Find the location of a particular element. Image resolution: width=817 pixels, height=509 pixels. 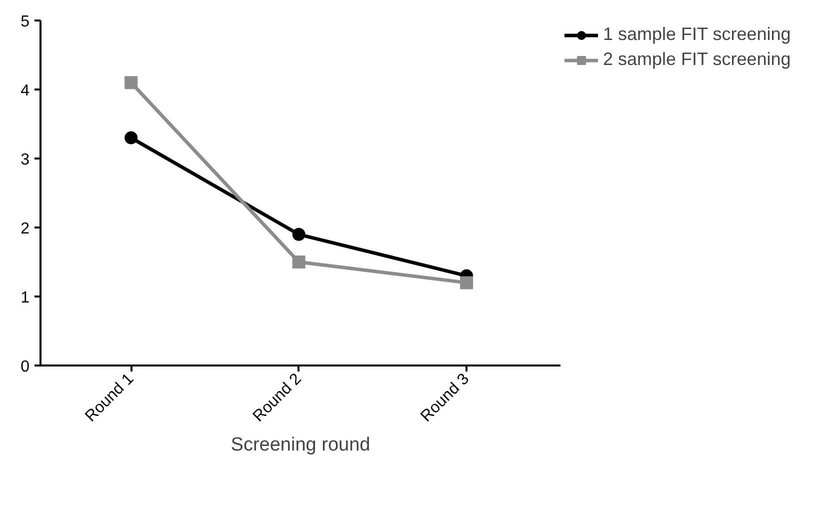

y-tick-label: 3 is located at coordinates (25, 160).